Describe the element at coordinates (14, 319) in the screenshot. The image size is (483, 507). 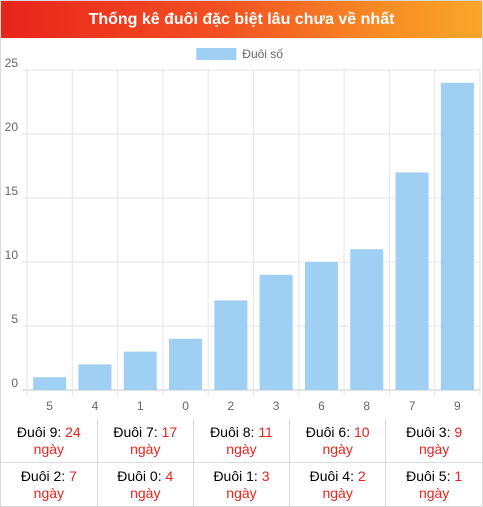
I see `y-tick-label: 5` at that location.